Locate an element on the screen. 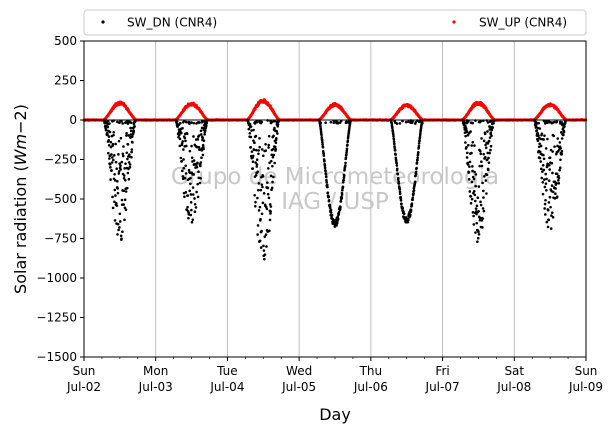 The image size is (616, 431). x-tick-label-day: Sun is located at coordinates (586, 371).